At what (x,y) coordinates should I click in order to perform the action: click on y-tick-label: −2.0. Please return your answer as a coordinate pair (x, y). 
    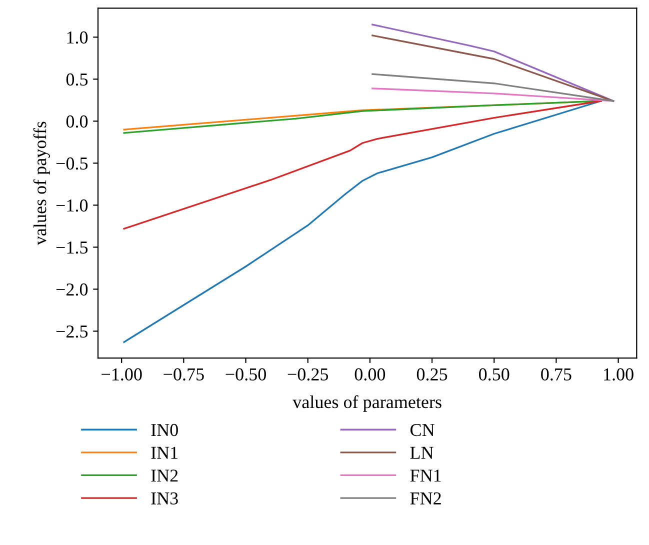
    Looking at the image, I should click on (72, 289).